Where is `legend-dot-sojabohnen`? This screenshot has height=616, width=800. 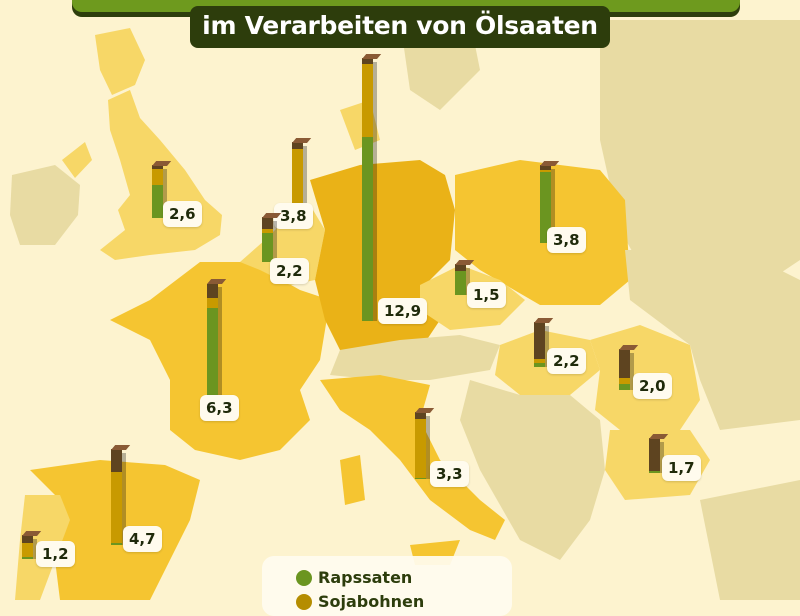
legend-dot-sojabohnen is located at coordinates (304, 601).